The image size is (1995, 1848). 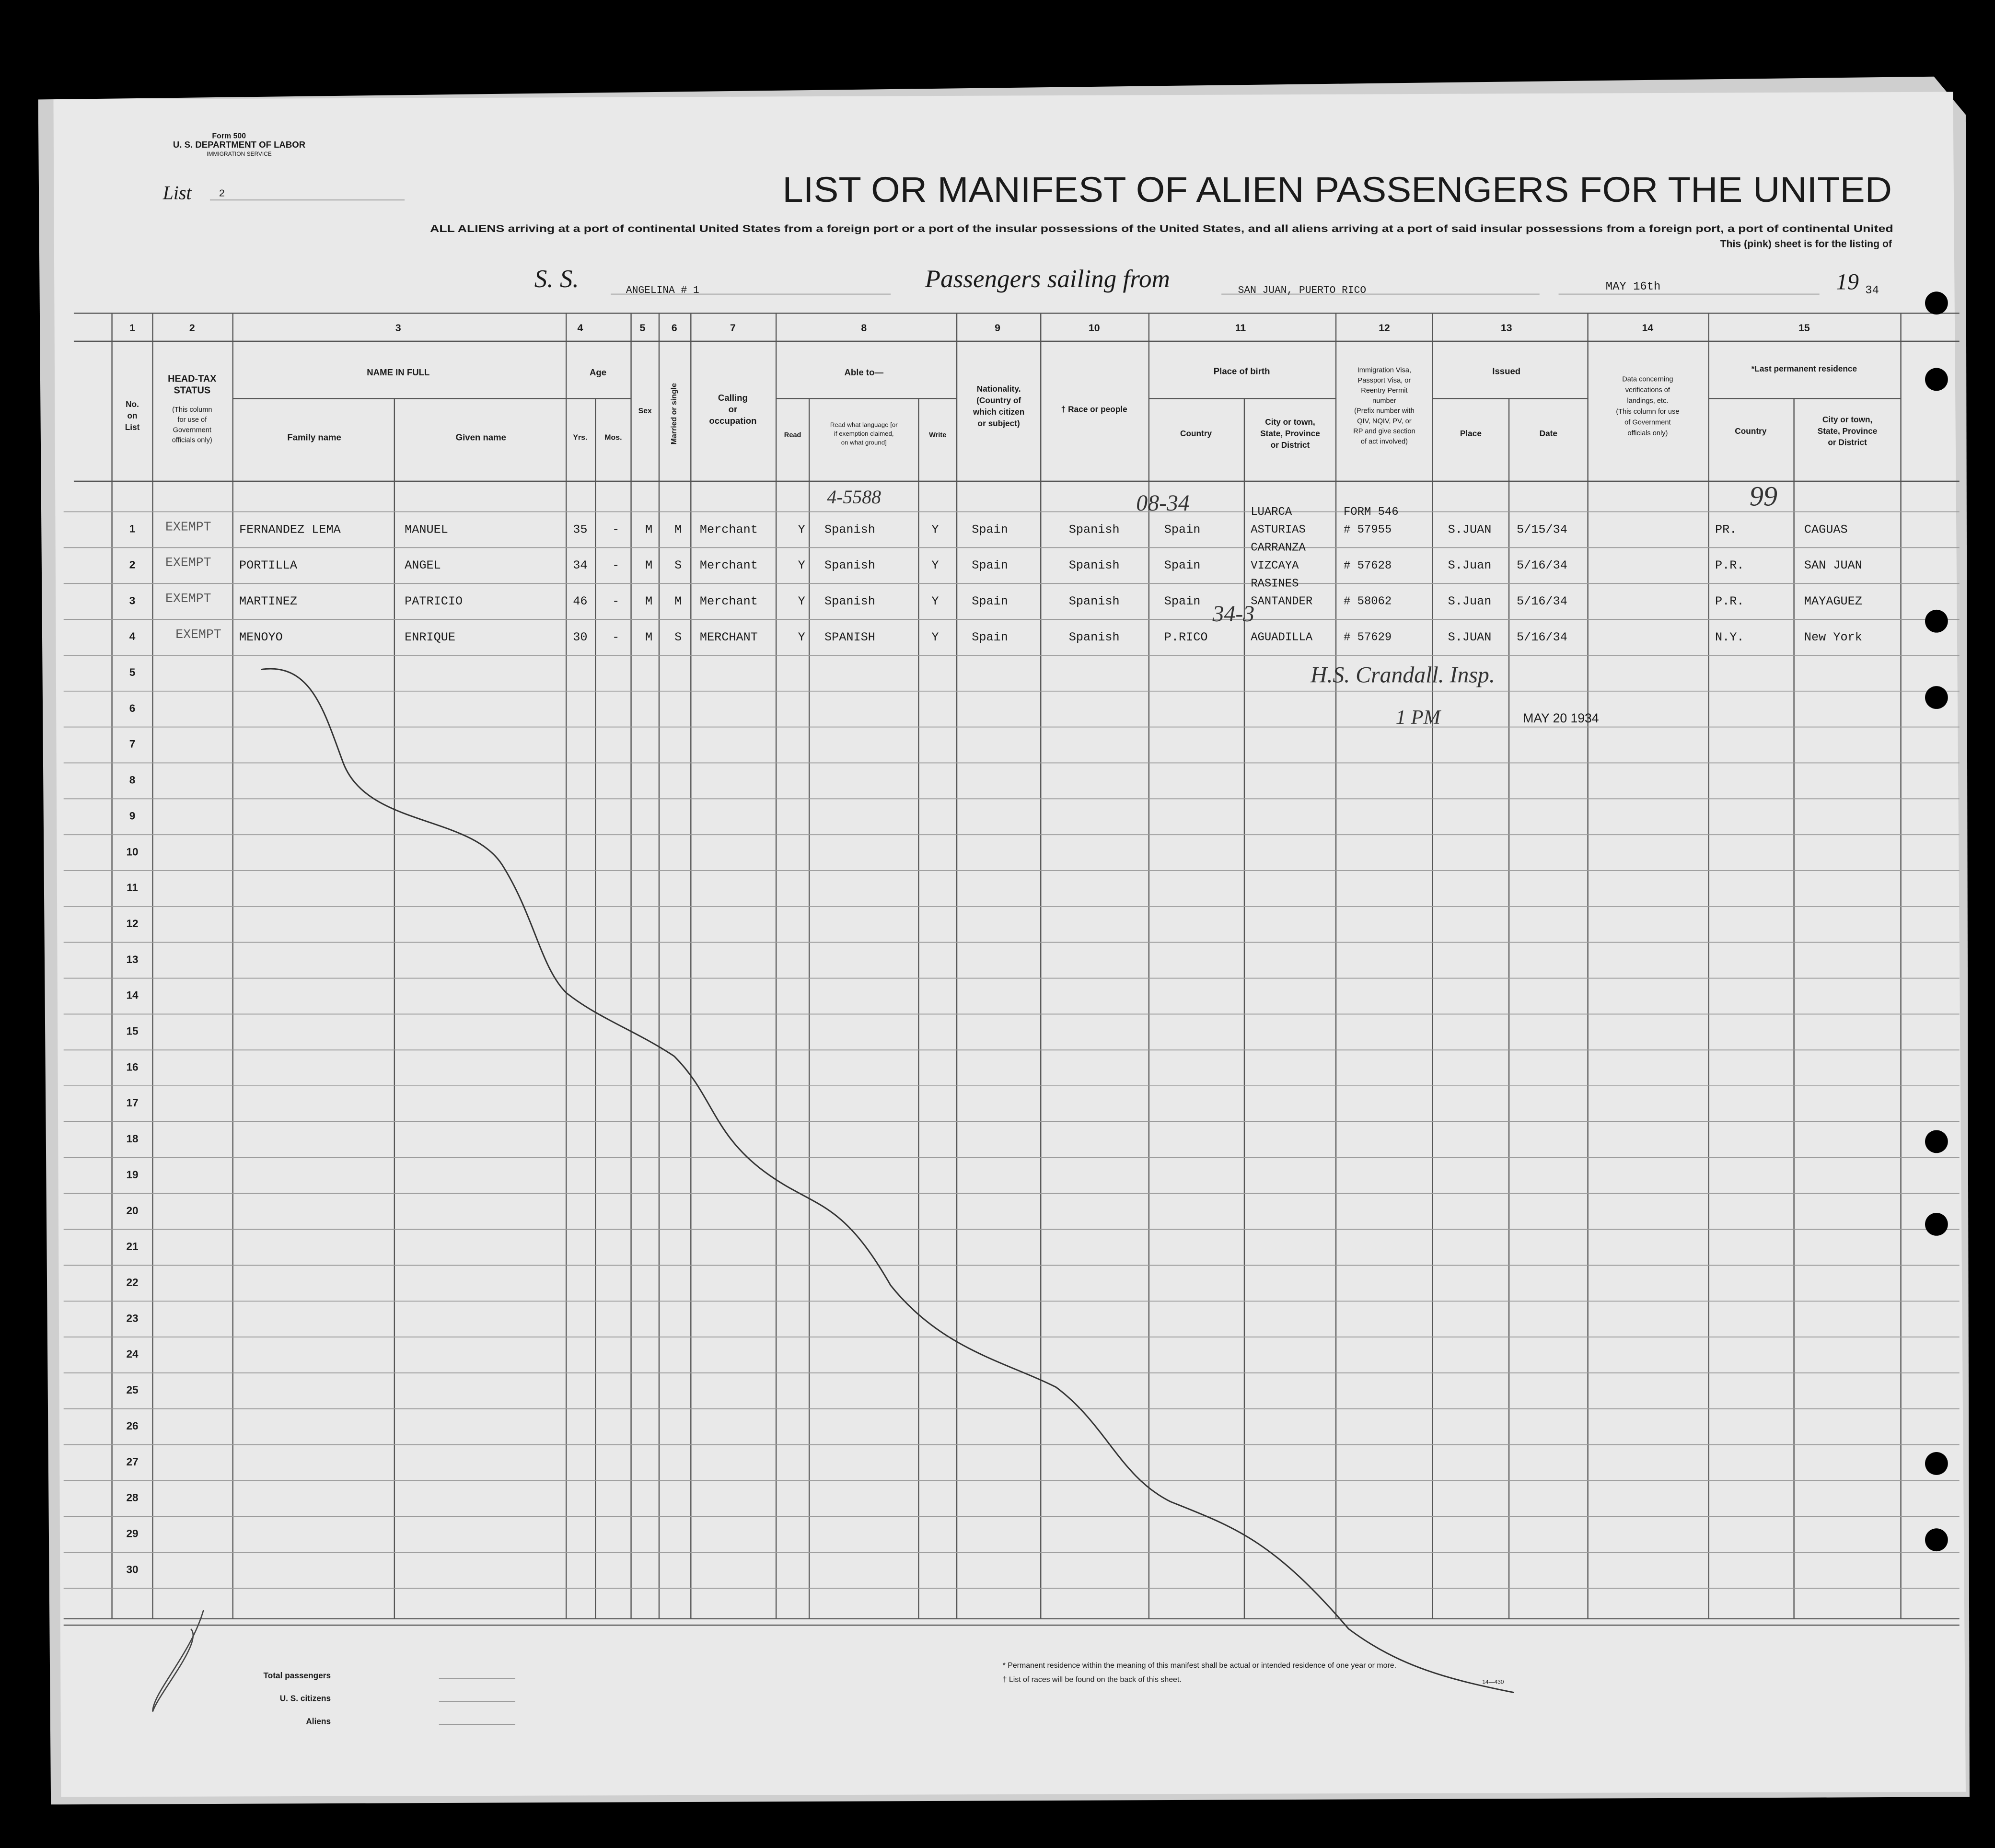 What do you see at coordinates (1368, 529) in the screenshot?
I see `cell-visa: # 57955` at bounding box center [1368, 529].